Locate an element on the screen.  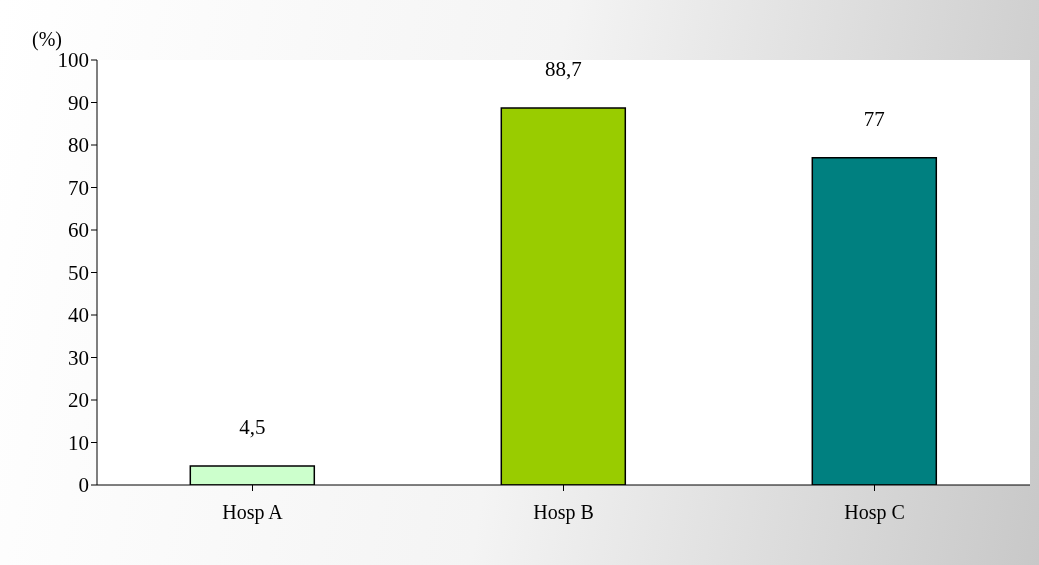
y-axis-title: (%) is located at coordinates (47, 40).